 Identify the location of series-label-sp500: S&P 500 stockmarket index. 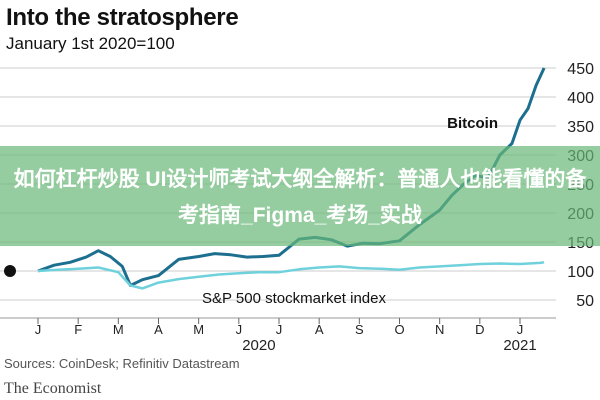
(294, 298).